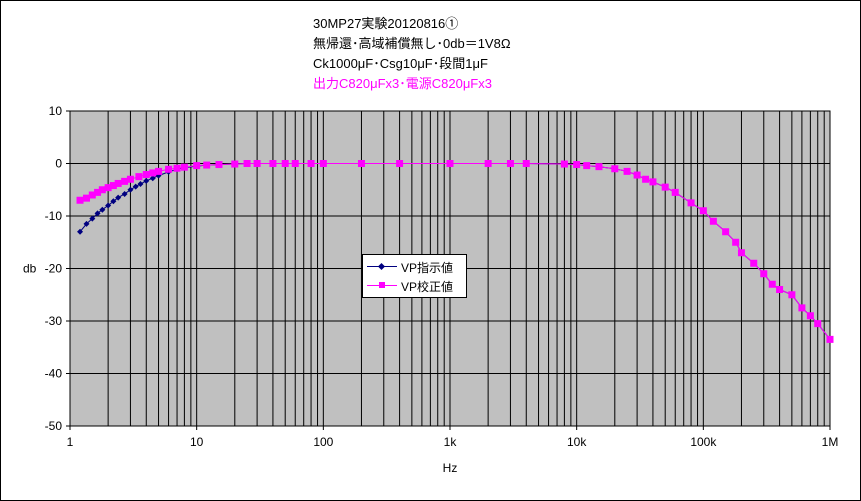  I want to click on title-line-3: Ck1000μF･Csg10μF･段間1μF, so click(400, 63).